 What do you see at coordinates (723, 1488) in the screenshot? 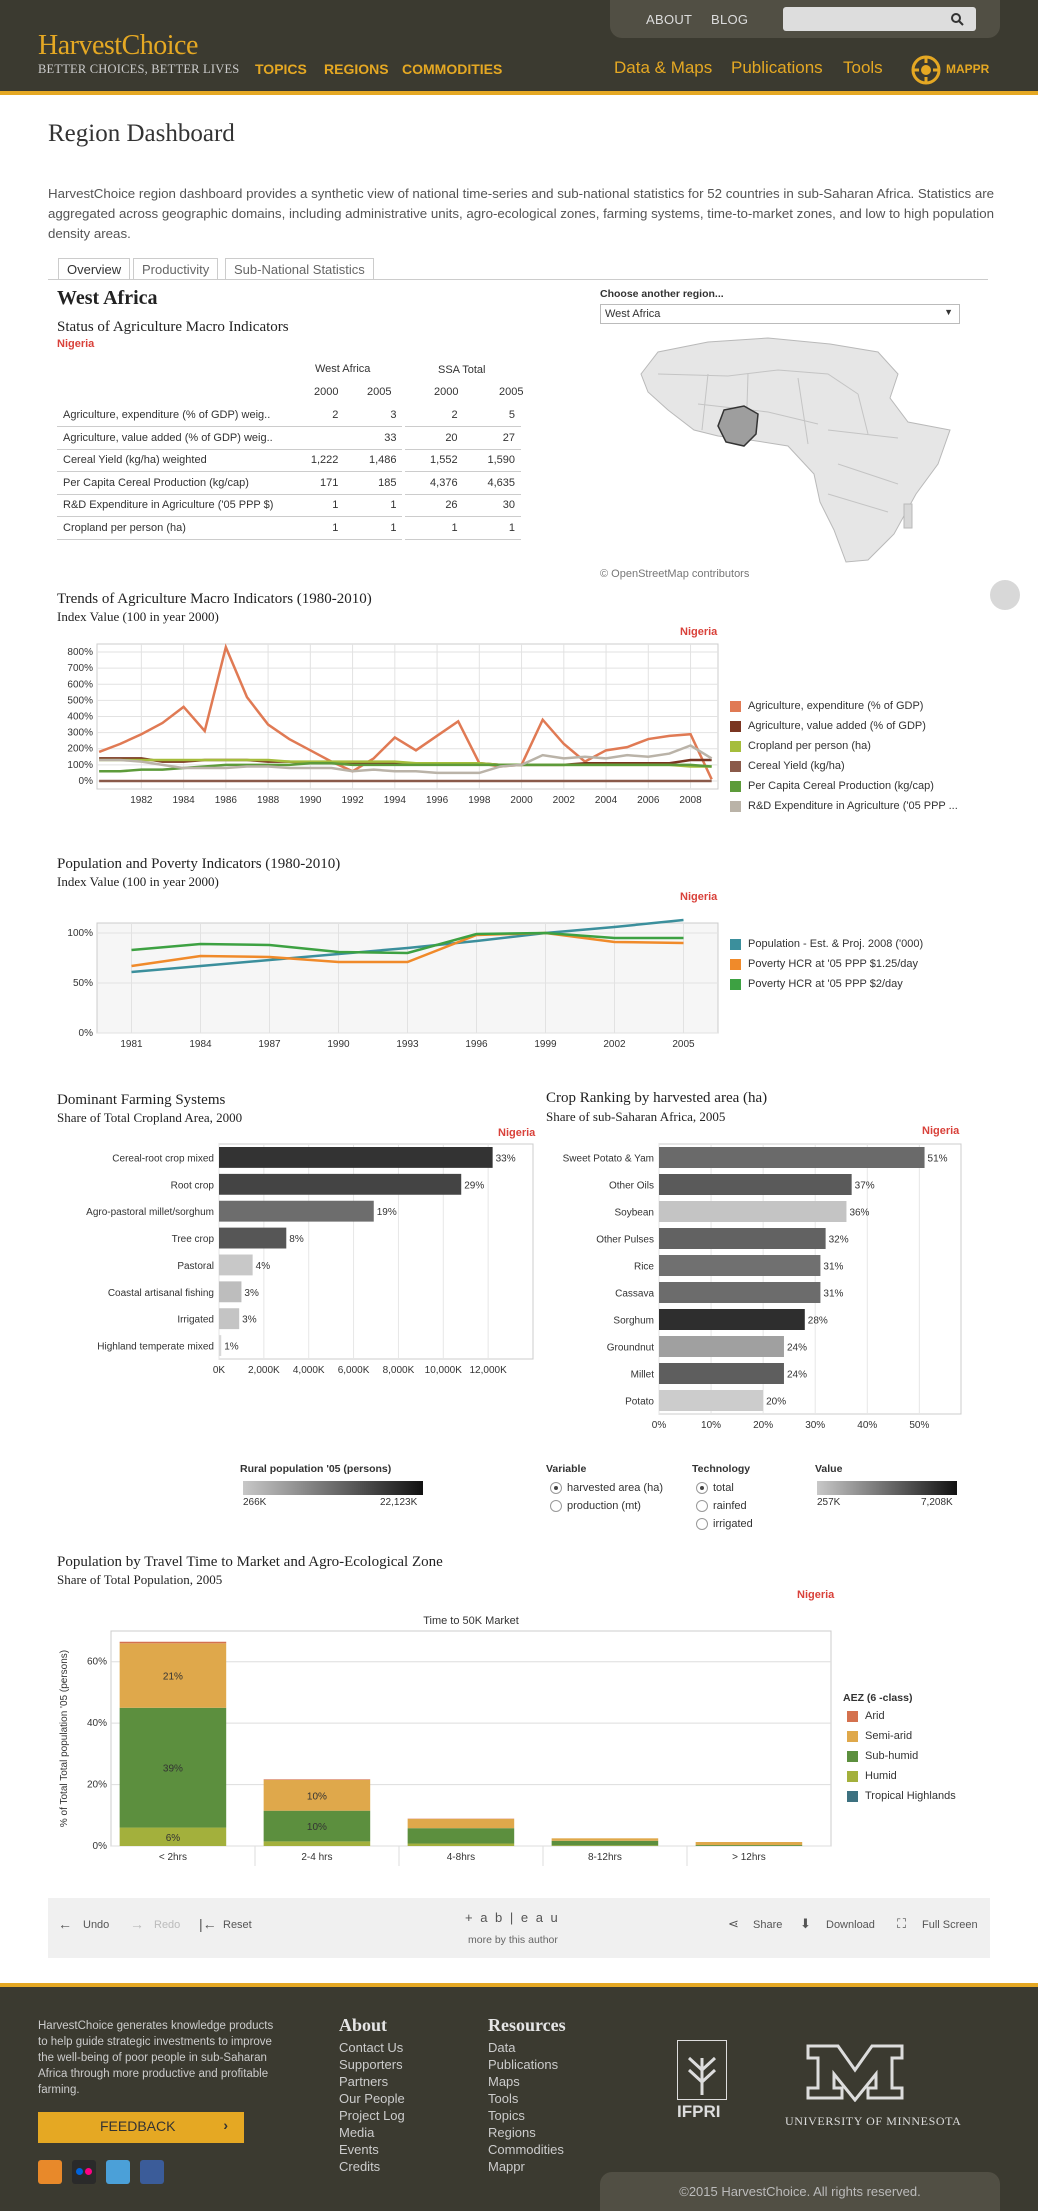
I see `radio-total-label: total` at bounding box center [723, 1488].